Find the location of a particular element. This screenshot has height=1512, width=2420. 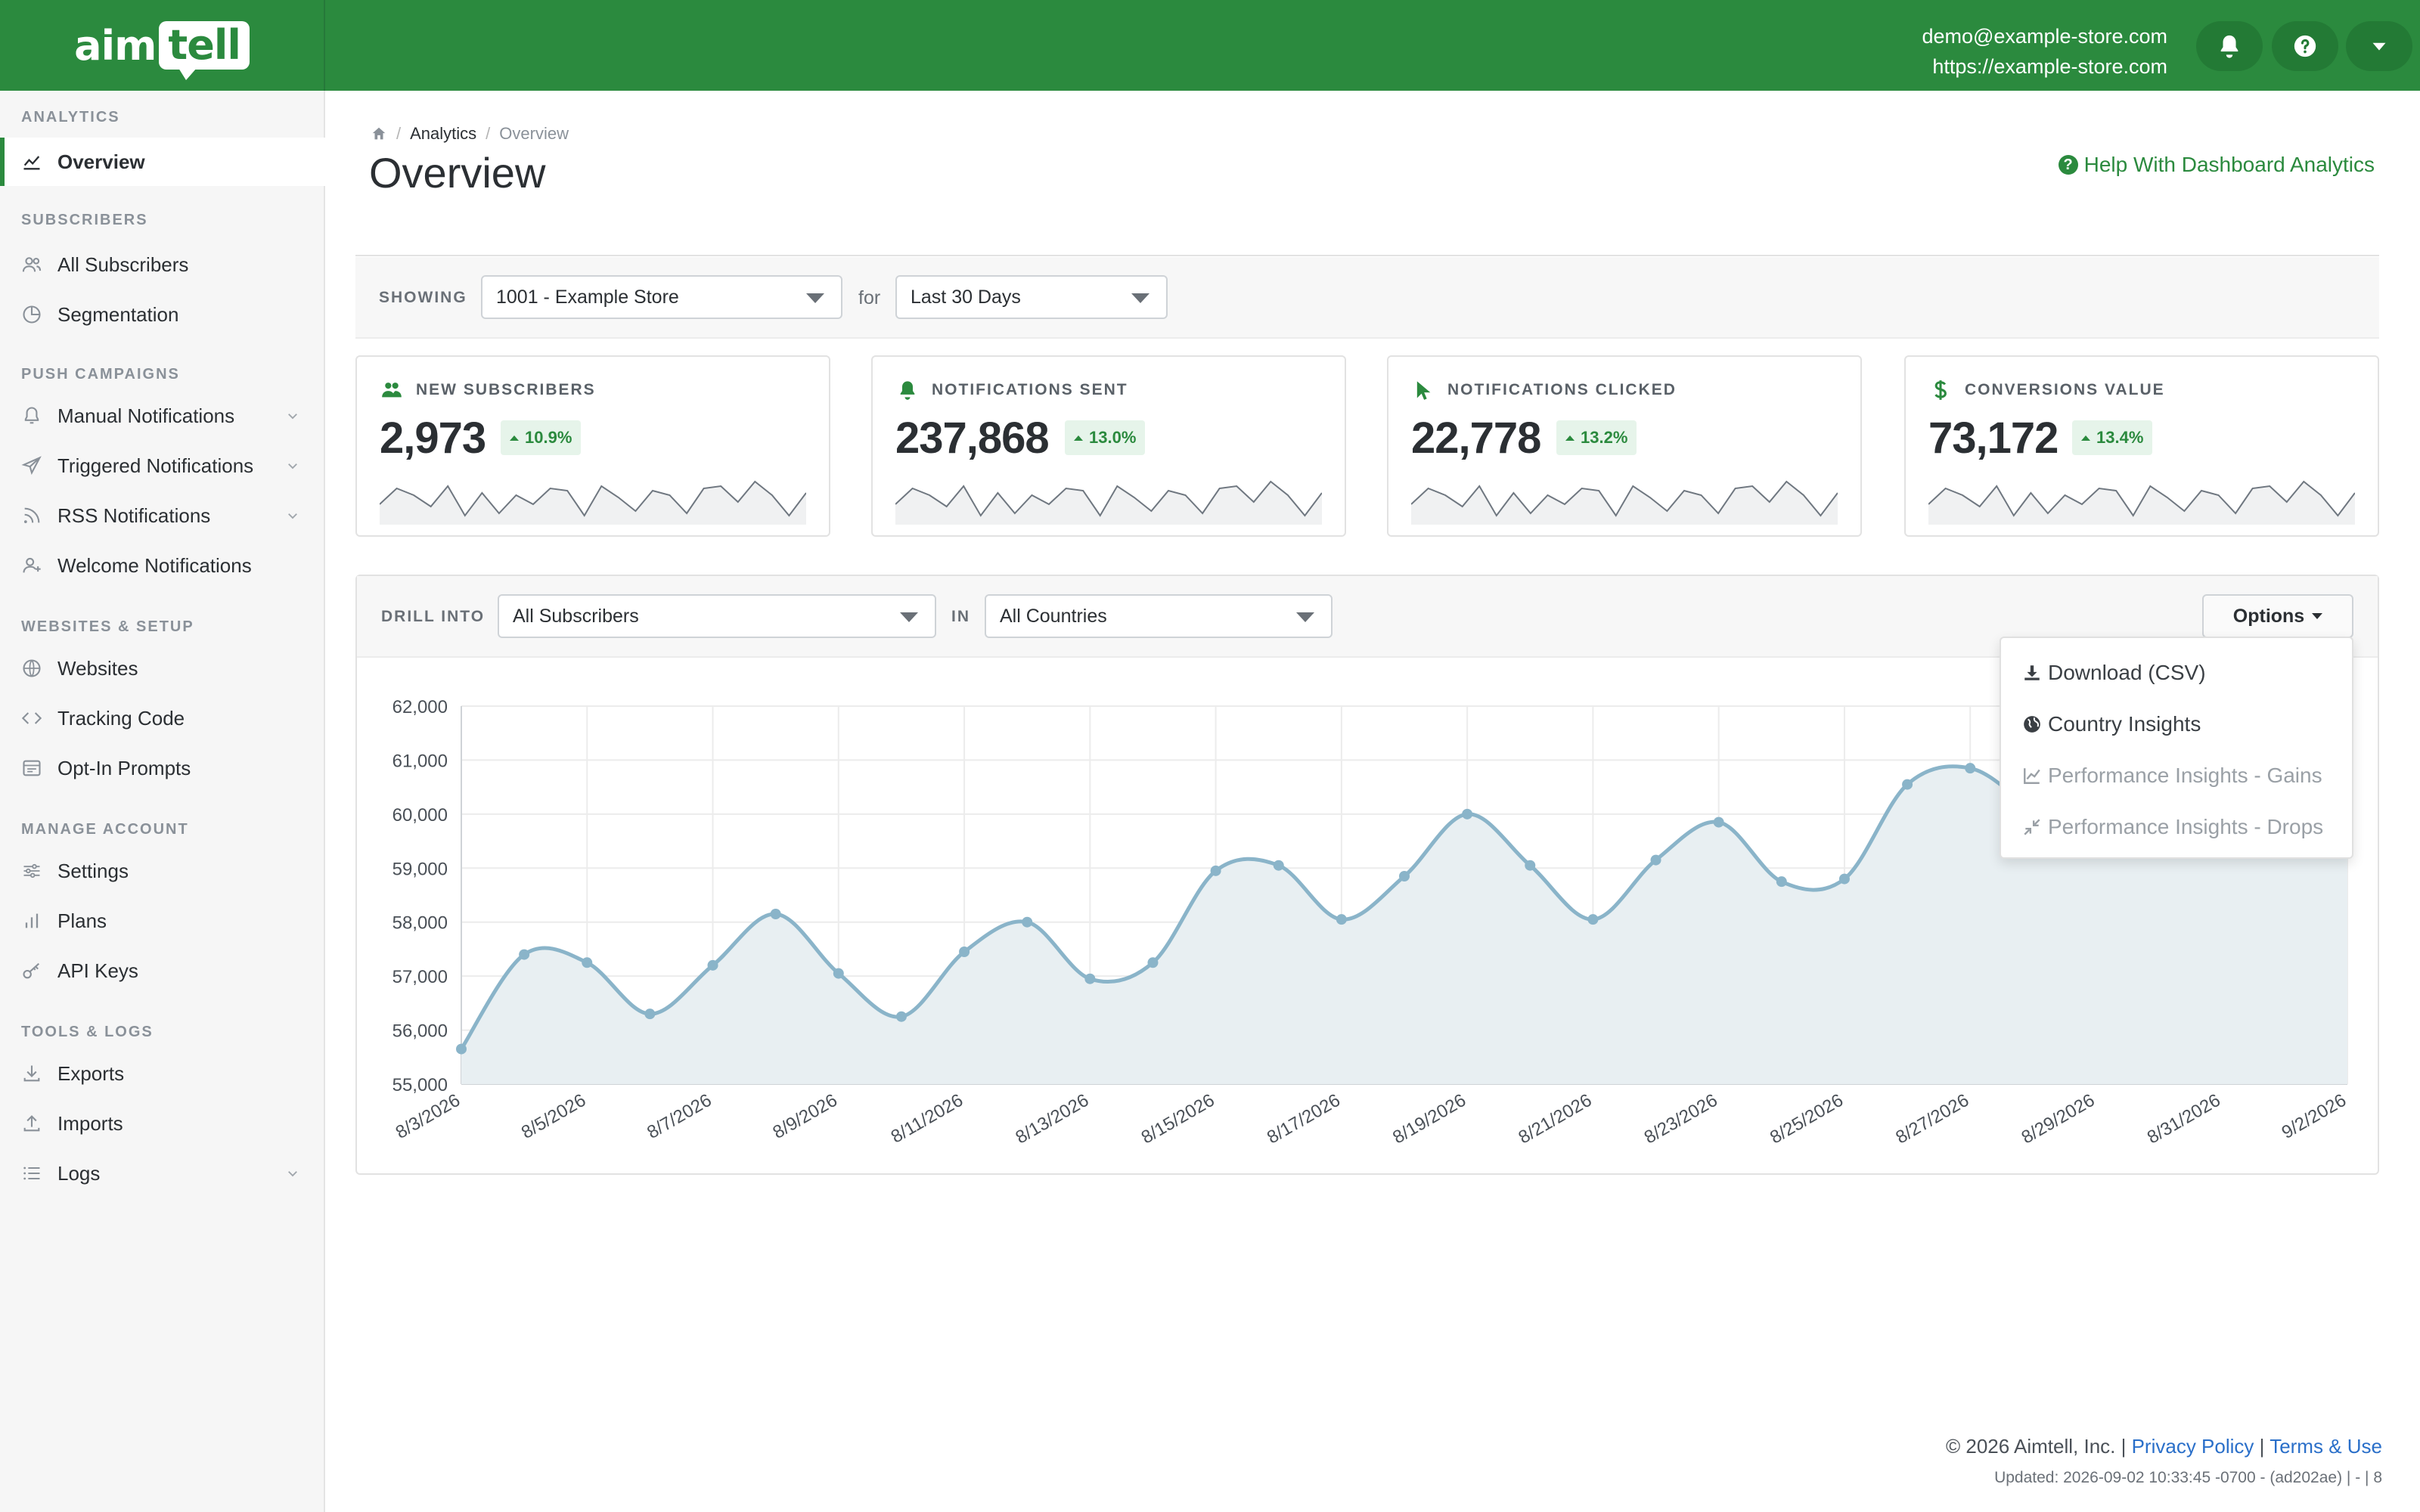

country-select: All Countries is located at coordinates (1159, 616).